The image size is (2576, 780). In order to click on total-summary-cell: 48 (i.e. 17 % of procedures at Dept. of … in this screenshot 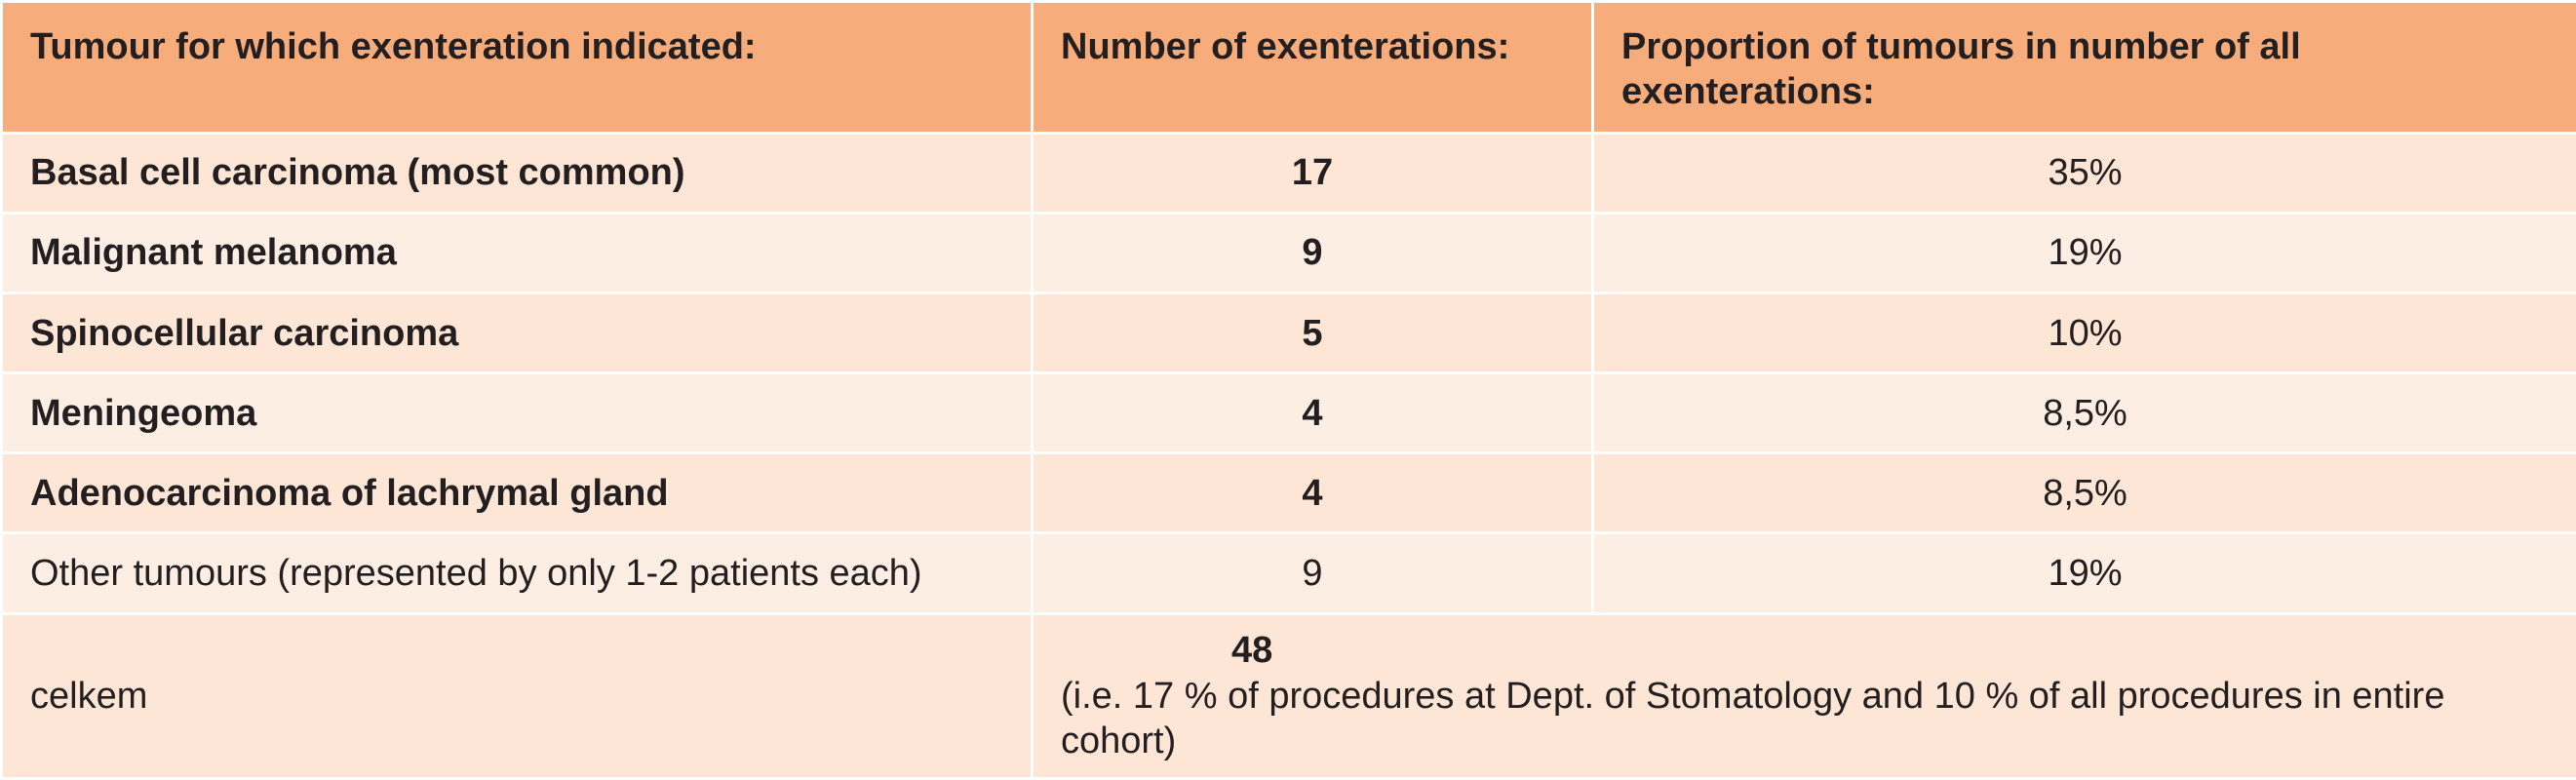, I will do `click(1803, 695)`.